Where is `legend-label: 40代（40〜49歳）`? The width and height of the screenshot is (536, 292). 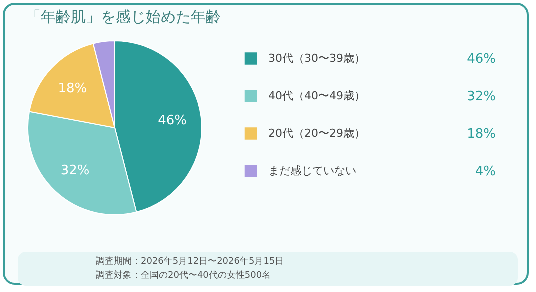
legend-label: 40代（40〜49歳） is located at coordinates (317, 95).